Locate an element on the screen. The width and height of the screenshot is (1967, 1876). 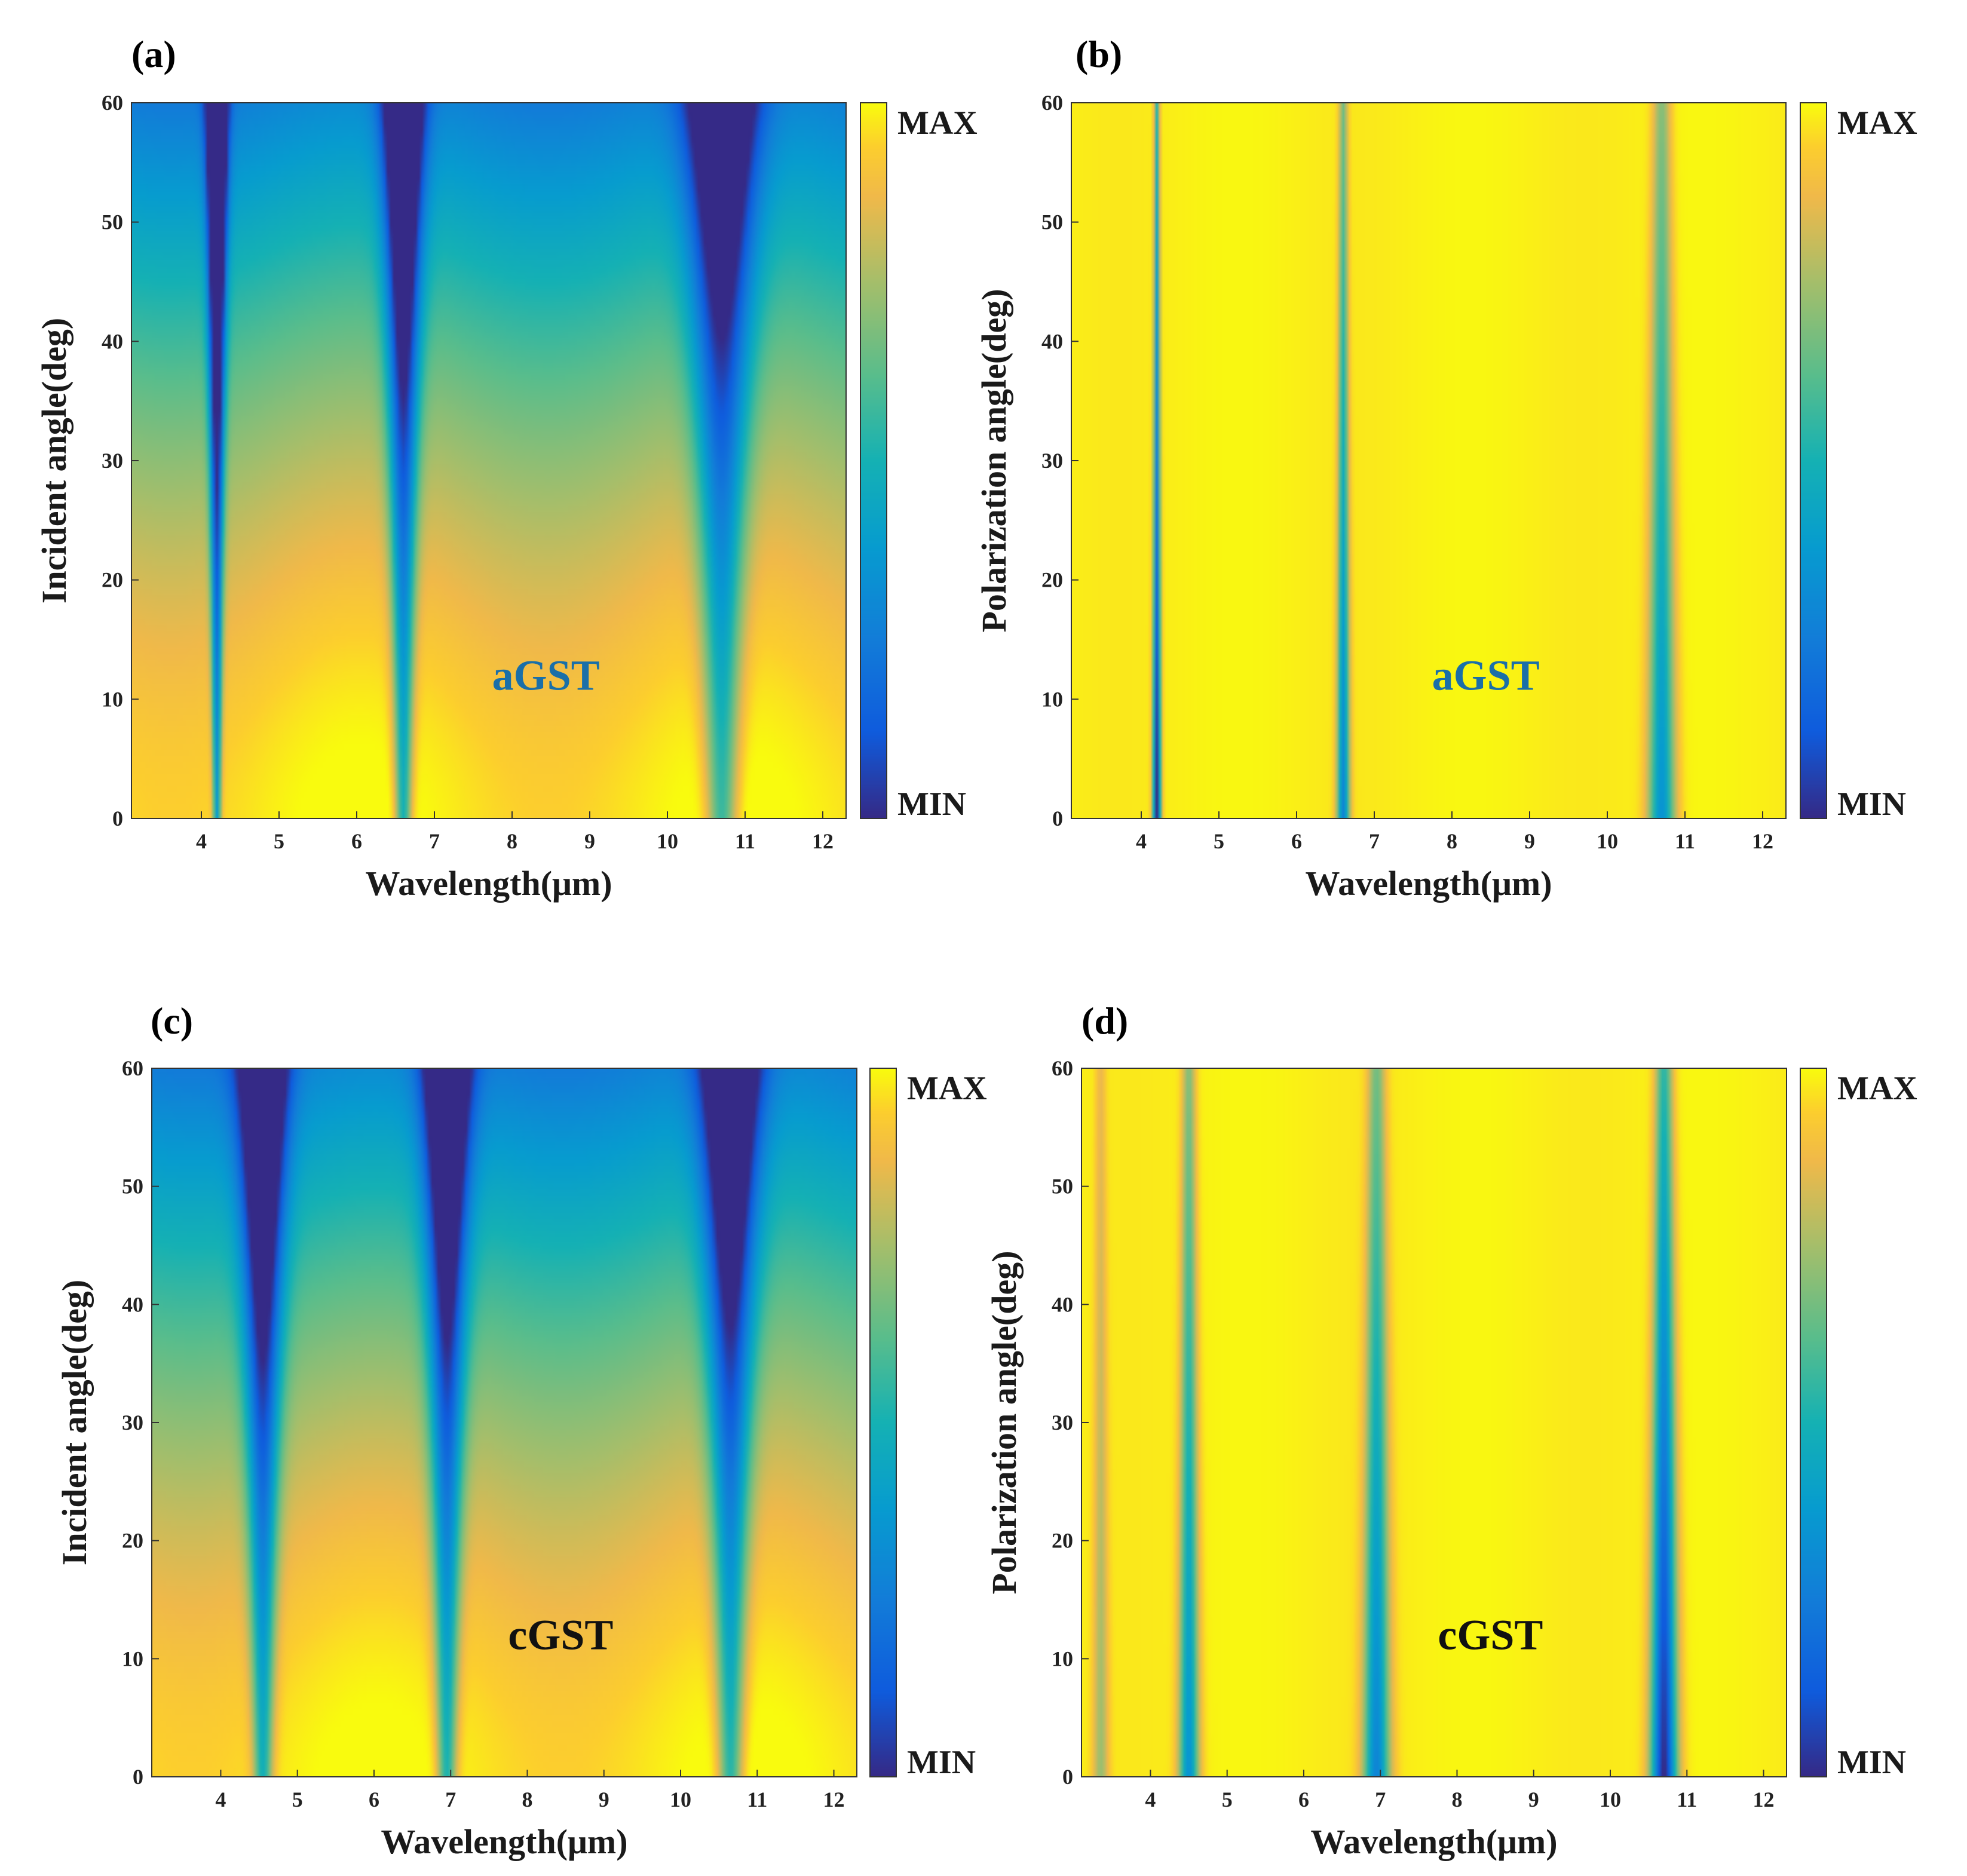
y-axis-label: Incident angle(deg) is located at coordinates (75, 1423).